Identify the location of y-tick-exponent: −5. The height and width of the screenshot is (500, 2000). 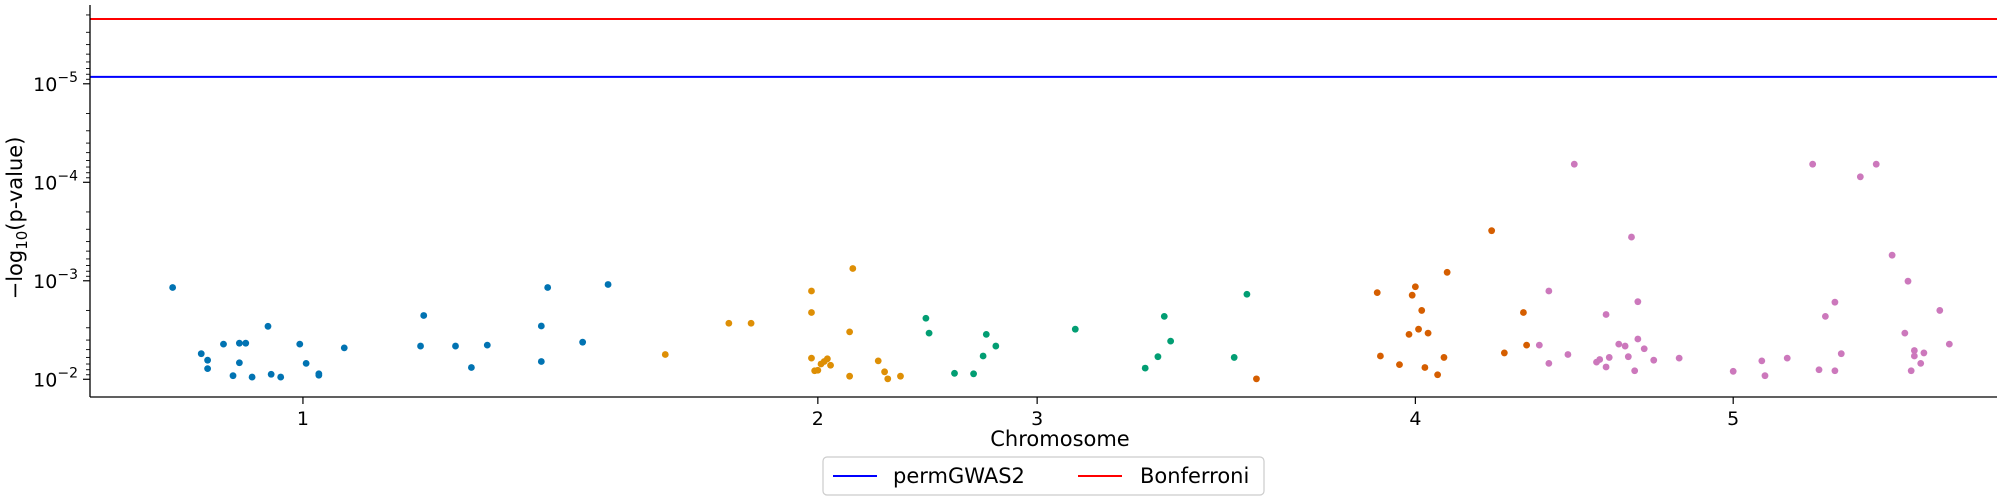
(67, 78).